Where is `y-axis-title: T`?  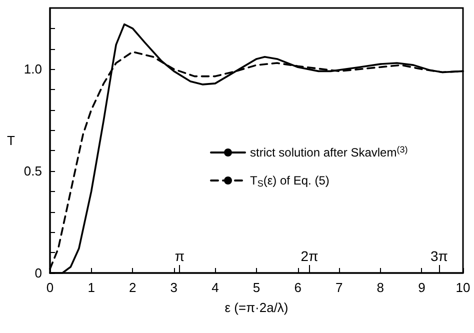 y-axis-title: T is located at coordinates (11, 140).